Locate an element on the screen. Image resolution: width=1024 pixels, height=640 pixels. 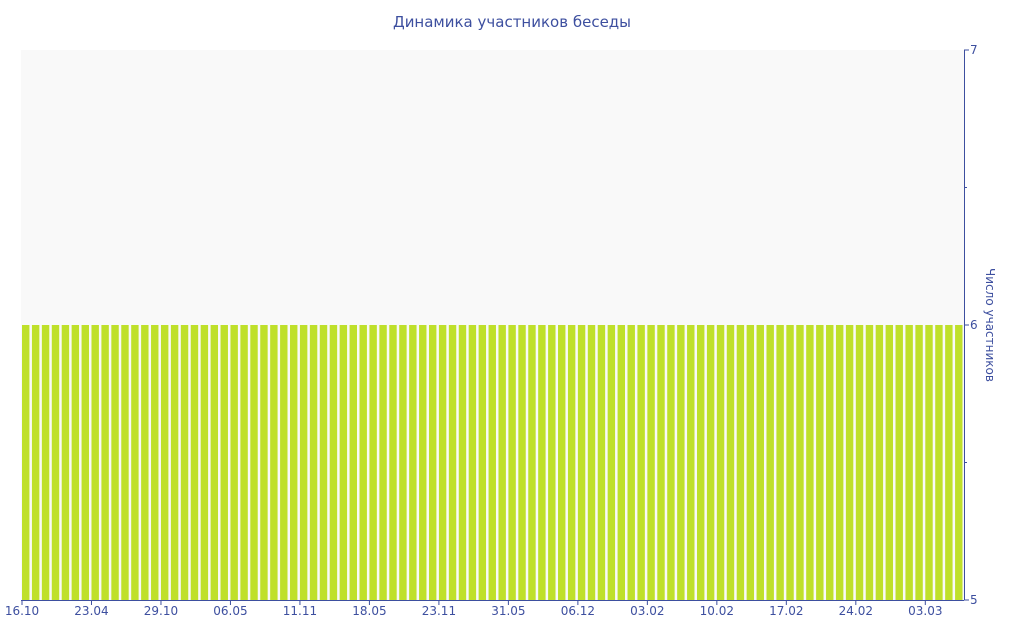
x-tick-label: 03.03 is located at coordinates (925, 611).